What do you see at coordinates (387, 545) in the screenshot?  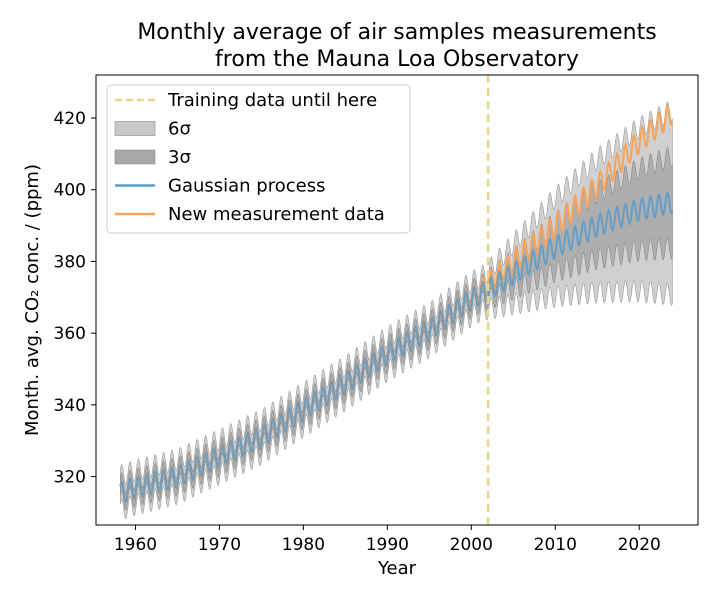 I see `x-tick-label: 1990` at bounding box center [387, 545].